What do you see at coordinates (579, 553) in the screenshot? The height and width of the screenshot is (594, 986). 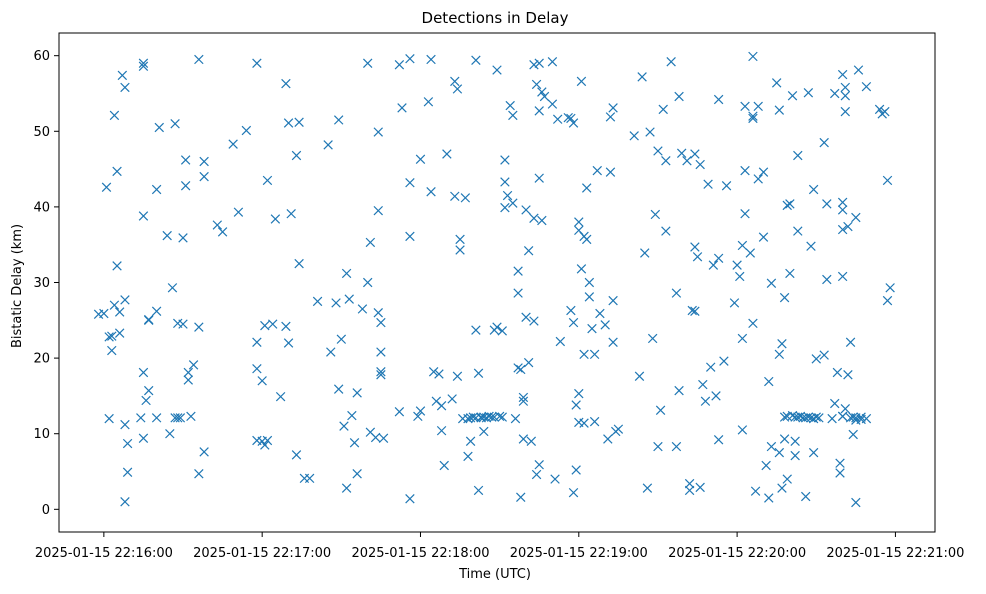 I see `x-tick-label: 2025-01-15 22:19:00` at bounding box center [579, 553].